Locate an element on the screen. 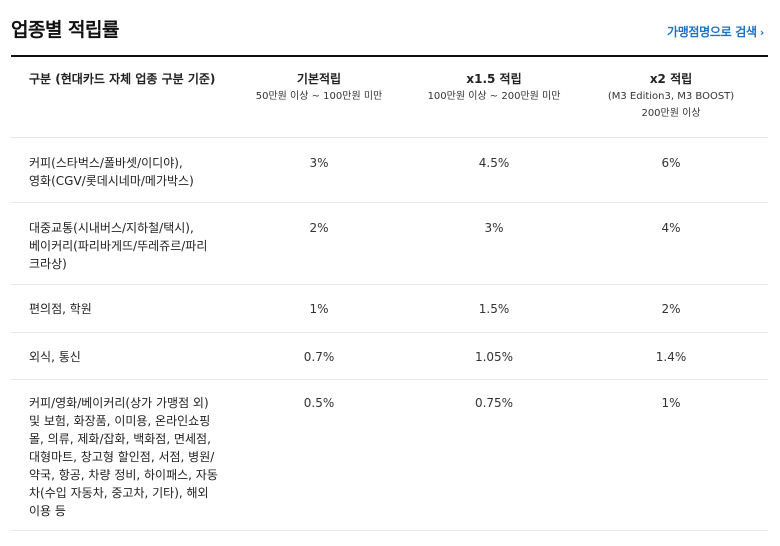 This screenshot has height=546, width=780. base-rate-value: 2% is located at coordinates (319, 228).